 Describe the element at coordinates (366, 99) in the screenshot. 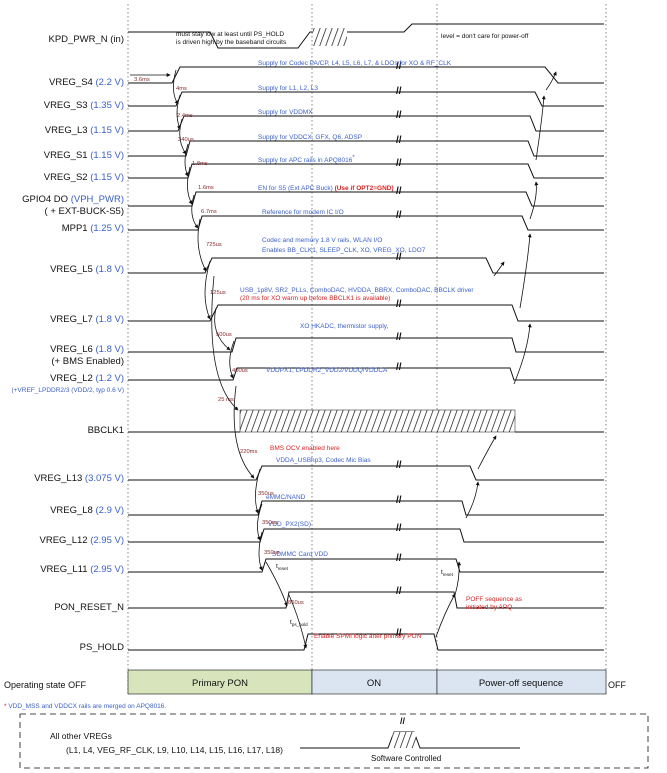

I see `waveform-s3` at that location.